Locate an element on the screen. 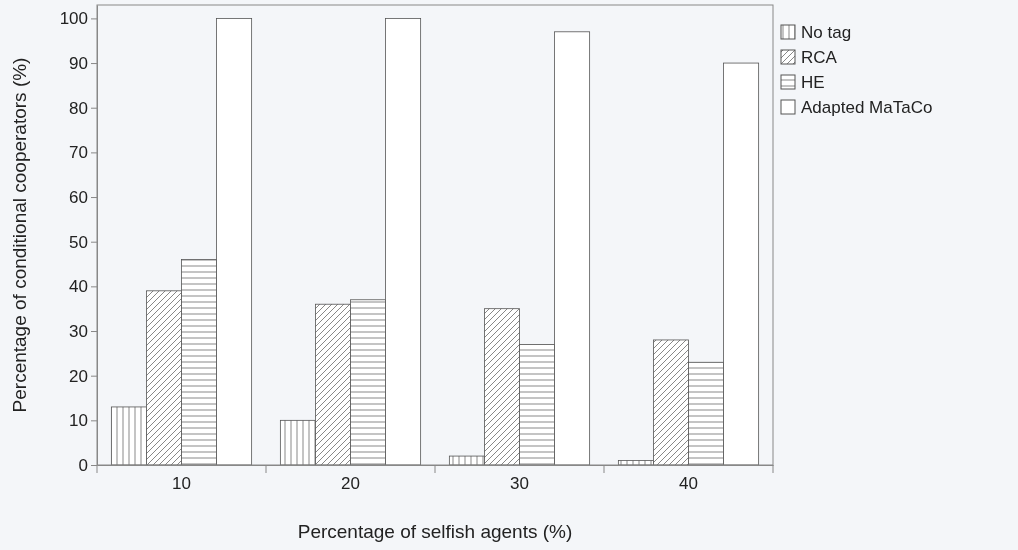 The width and height of the screenshot is (1018, 550). y-tick-label: 20 is located at coordinates (78, 376).